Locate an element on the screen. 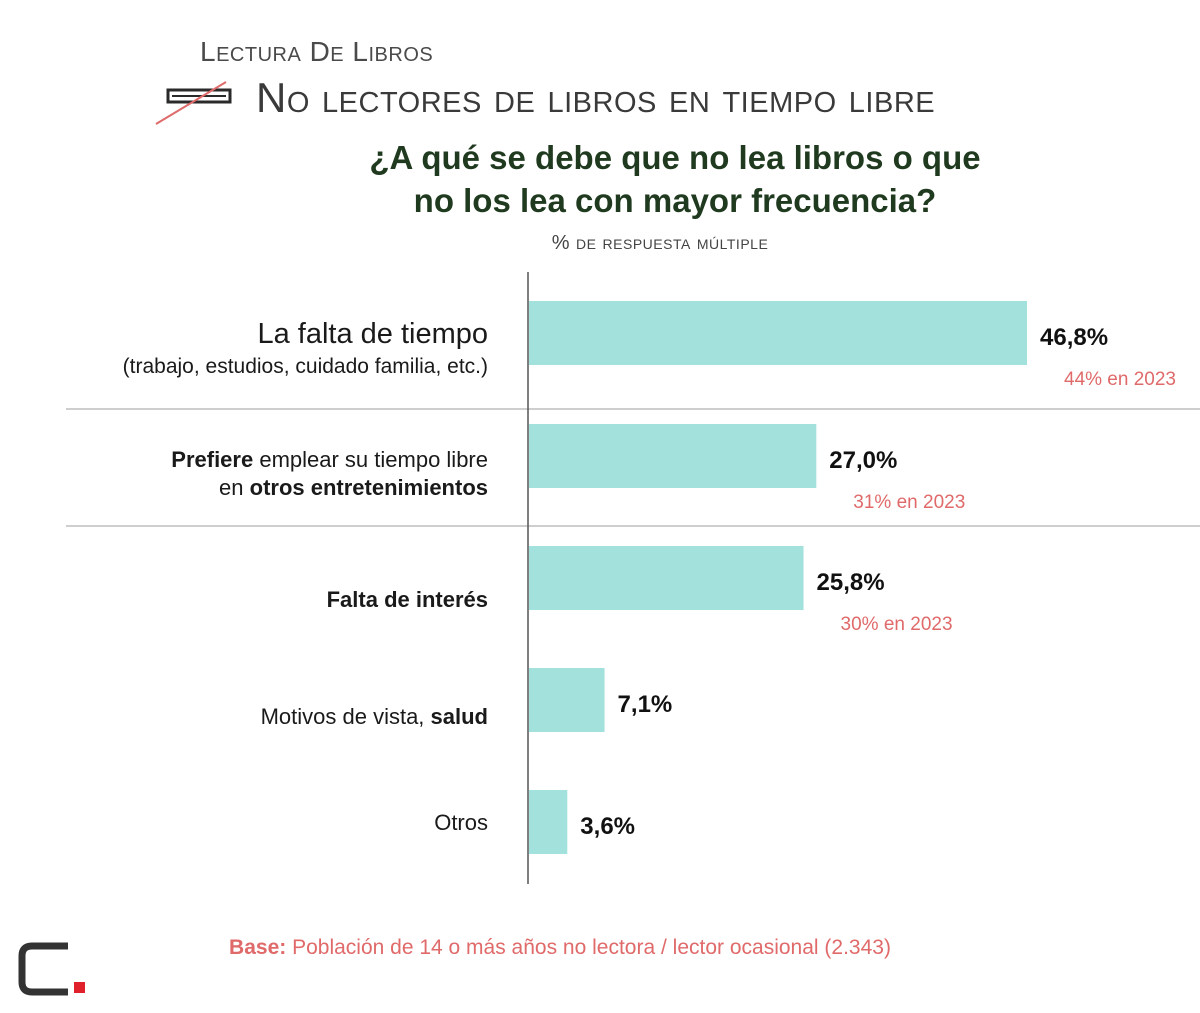  category-label-1-line-1: La falta de tiempo is located at coordinates (372, 334).